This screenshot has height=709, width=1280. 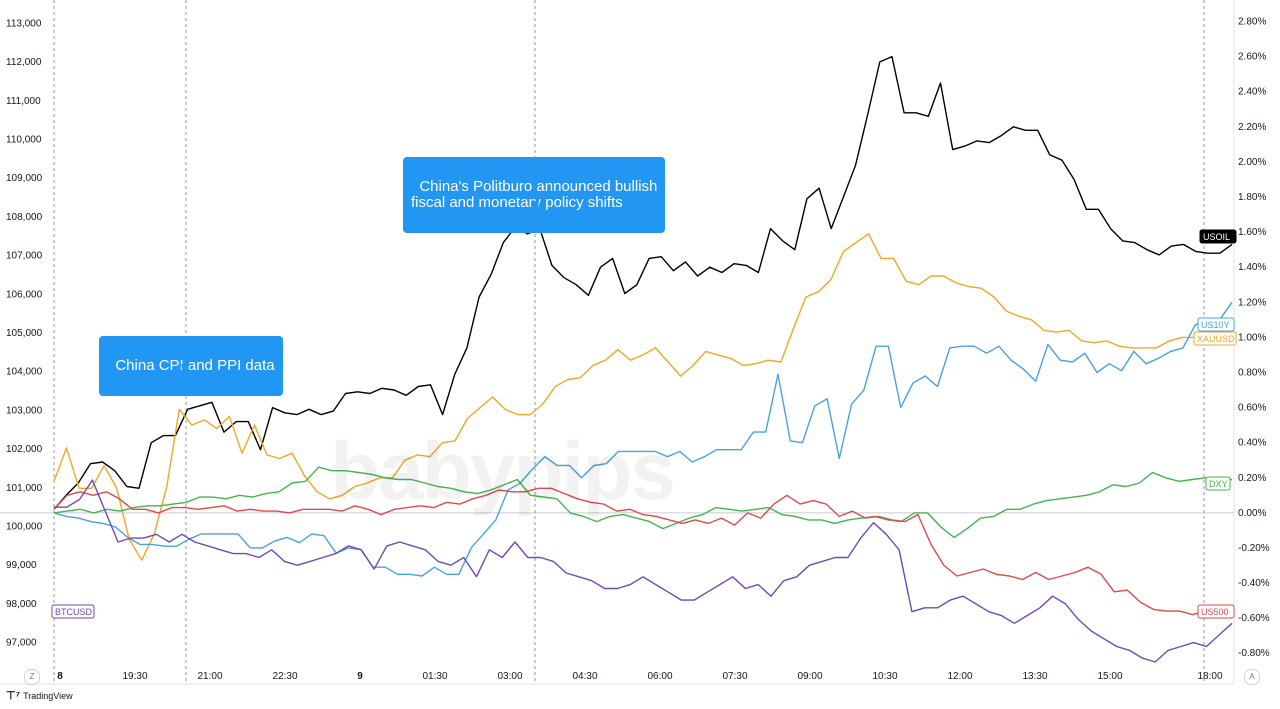 I want to click on left-tick-label: 102,000, so click(x=24, y=449).